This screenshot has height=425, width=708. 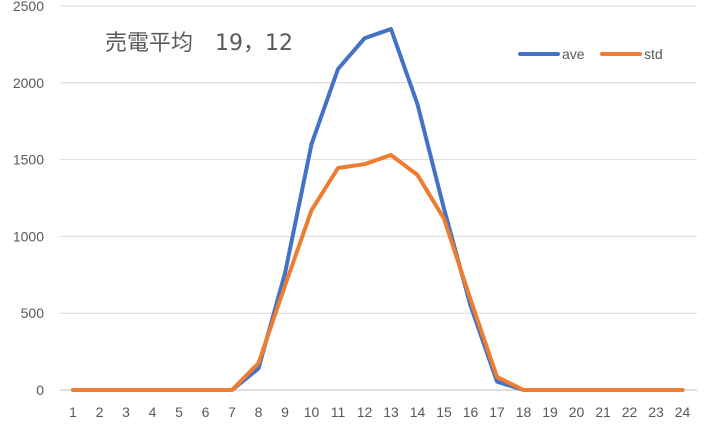 I want to click on x-tick-label: 4, so click(x=153, y=412).